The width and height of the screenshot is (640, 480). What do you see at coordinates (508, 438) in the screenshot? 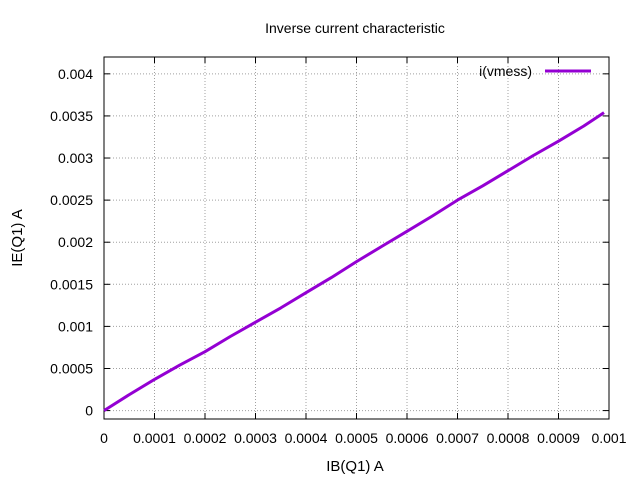
I see `x-tick-label: 0.0008` at bounding box center [508, 438].